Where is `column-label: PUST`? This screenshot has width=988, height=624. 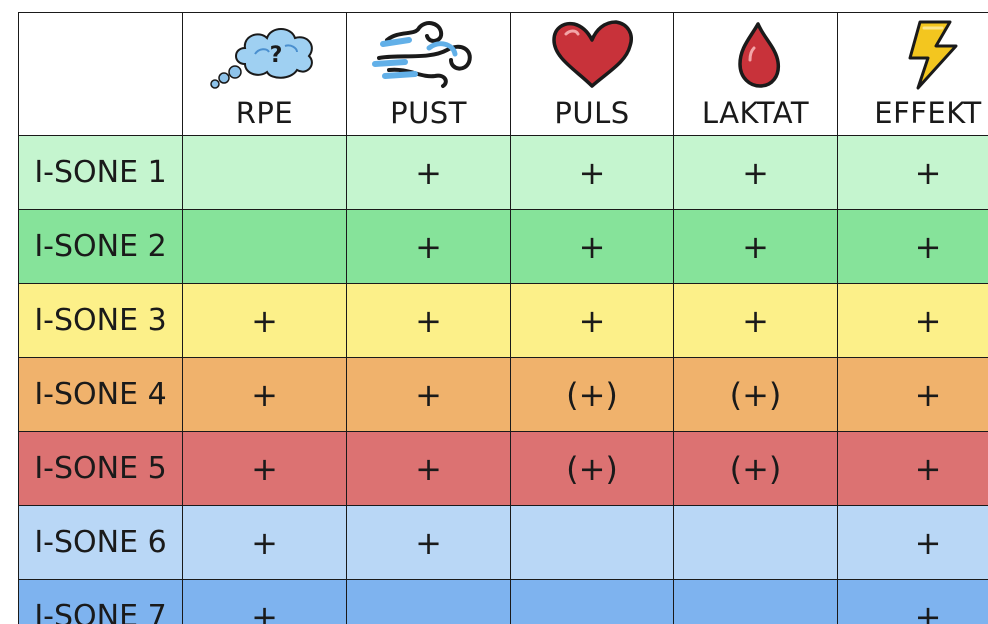
column-label: PUST is located at coordinates (428, 113).